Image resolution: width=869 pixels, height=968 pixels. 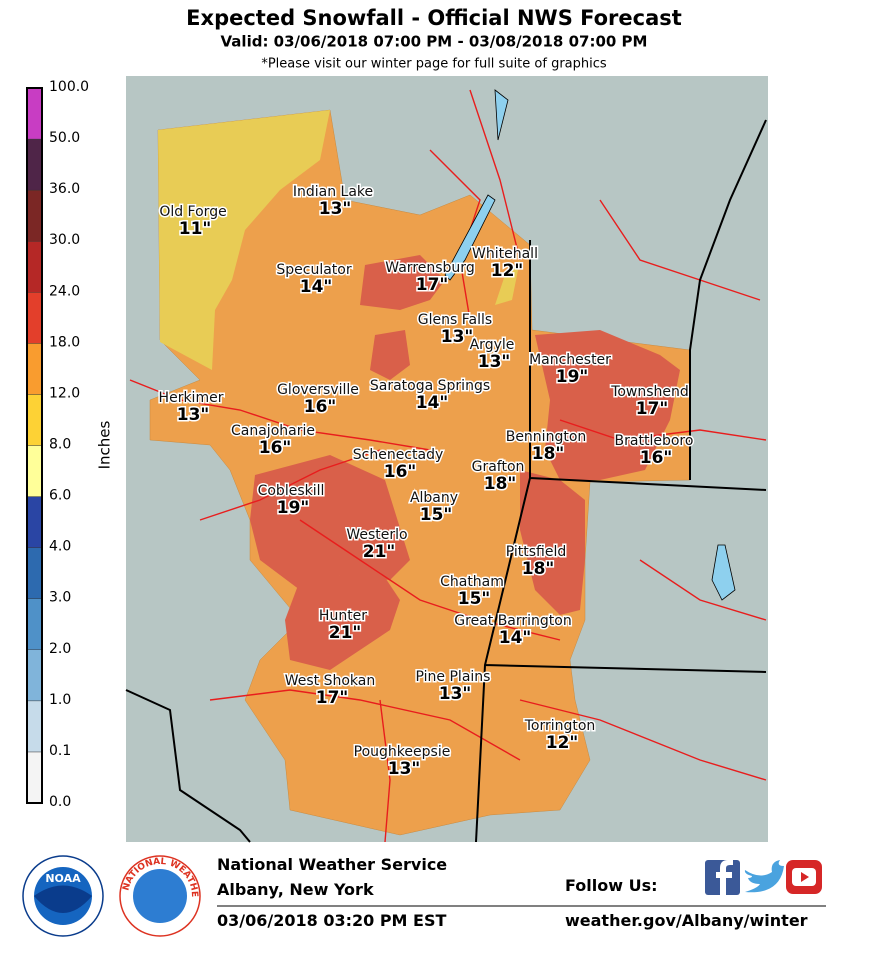 I want to click on city-name: Brattleboro, so click(x=654, y=441).